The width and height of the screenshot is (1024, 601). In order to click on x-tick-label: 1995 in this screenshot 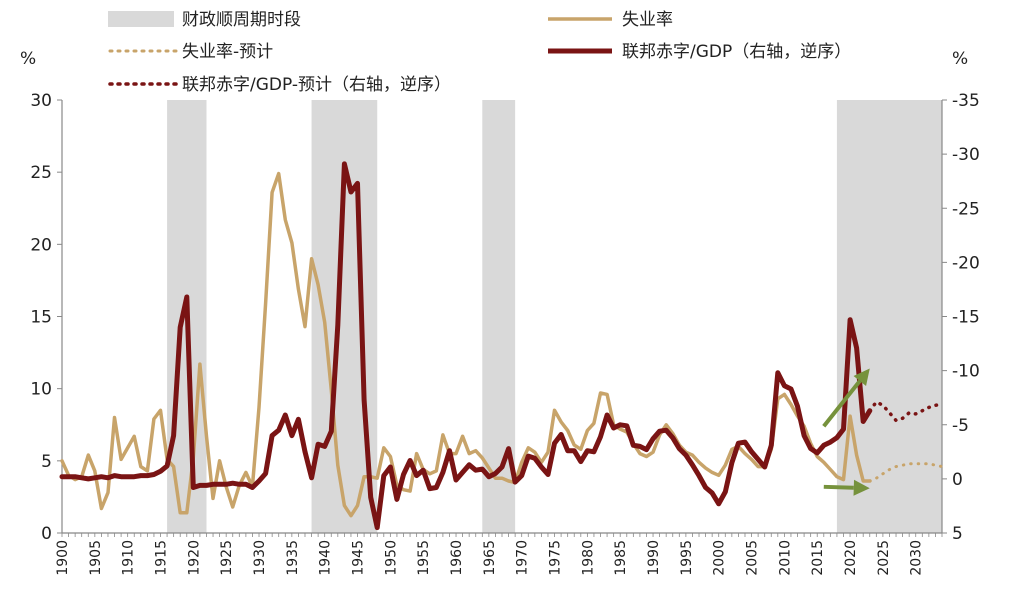, I will do `click(687, 558)`.